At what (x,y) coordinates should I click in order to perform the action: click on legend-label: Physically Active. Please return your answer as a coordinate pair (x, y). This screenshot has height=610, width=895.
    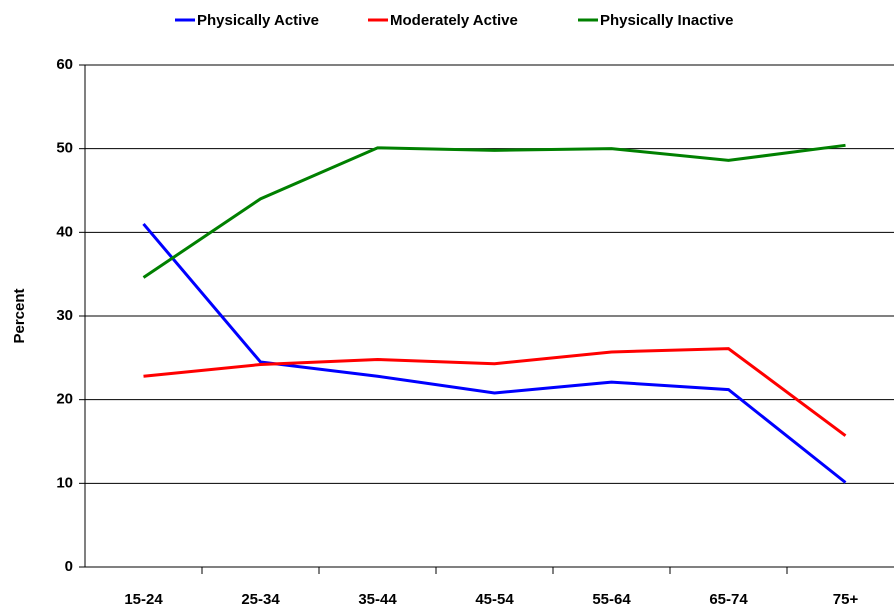
    Looking at the image, I should click on (258, 20).